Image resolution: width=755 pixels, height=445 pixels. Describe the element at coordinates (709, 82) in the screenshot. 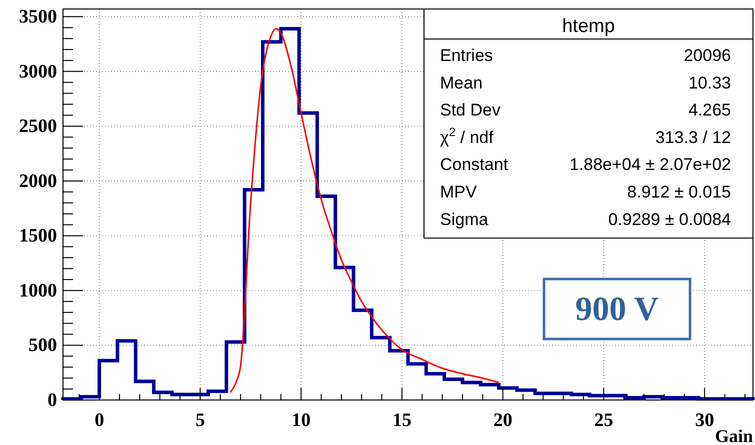

I see `annotation: 10.33` at that location.